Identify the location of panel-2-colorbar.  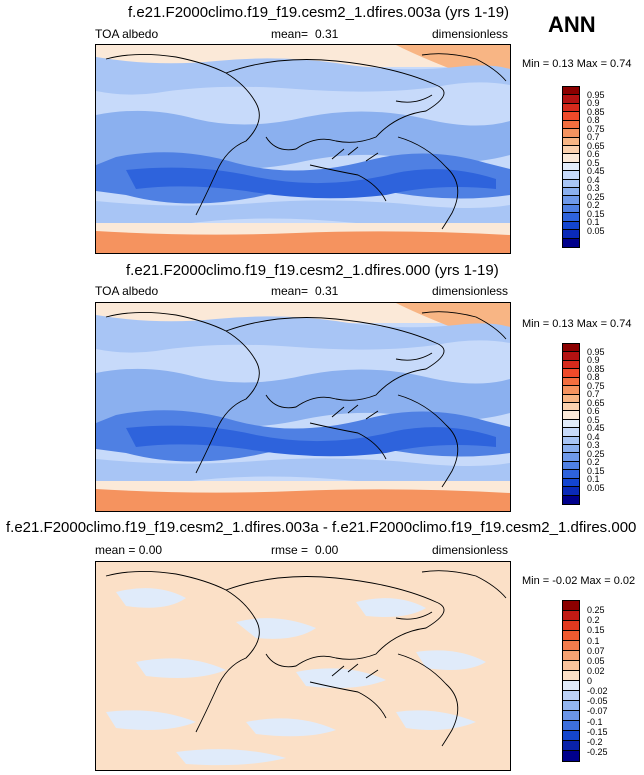
(571, 424).